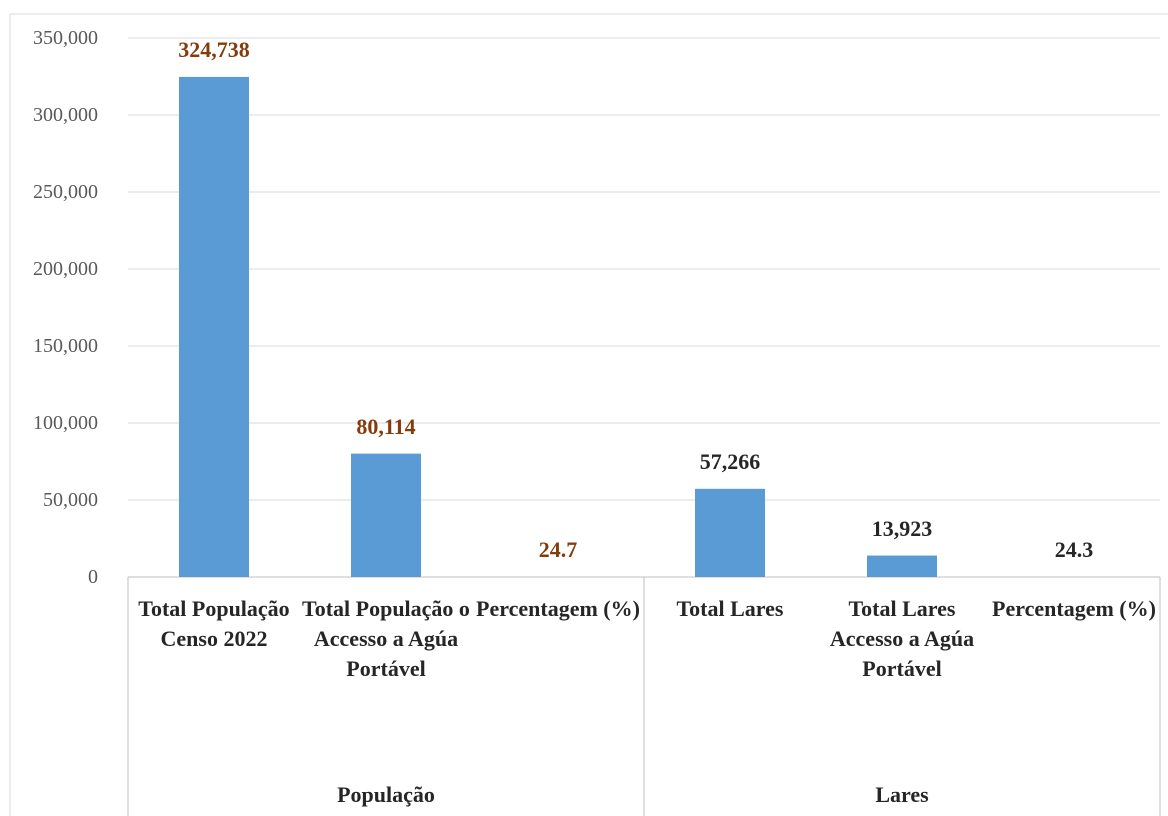  What do you see at coordinates (1074, 549) in the screenshot?
I see `data-label: 24.3` at bounding box center [1074, 549].